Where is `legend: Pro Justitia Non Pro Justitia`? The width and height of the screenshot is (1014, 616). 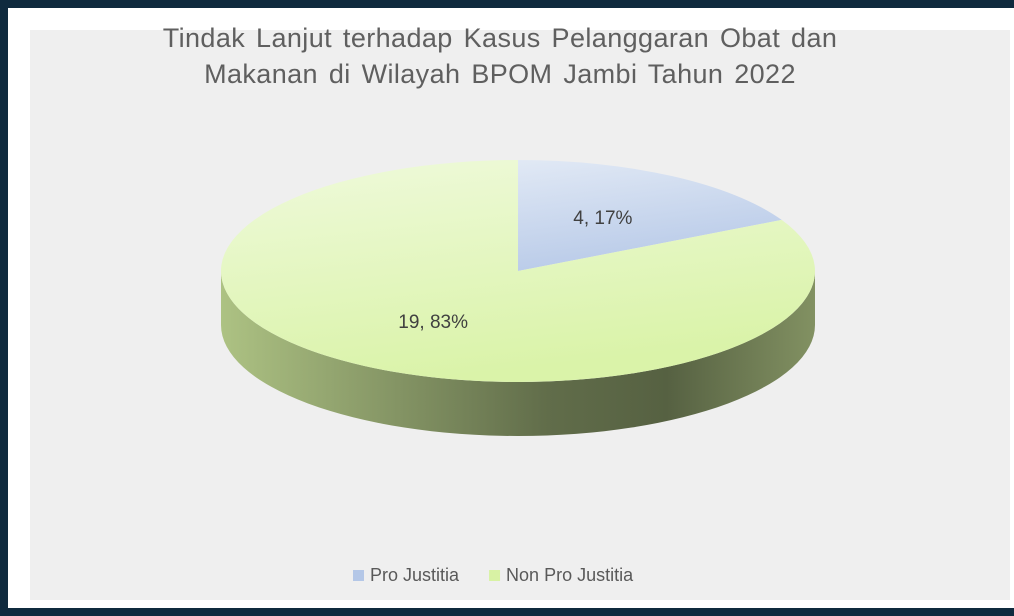 legend: Pro Justitia Non Pro Justitia is located at coordinates (493, 575).